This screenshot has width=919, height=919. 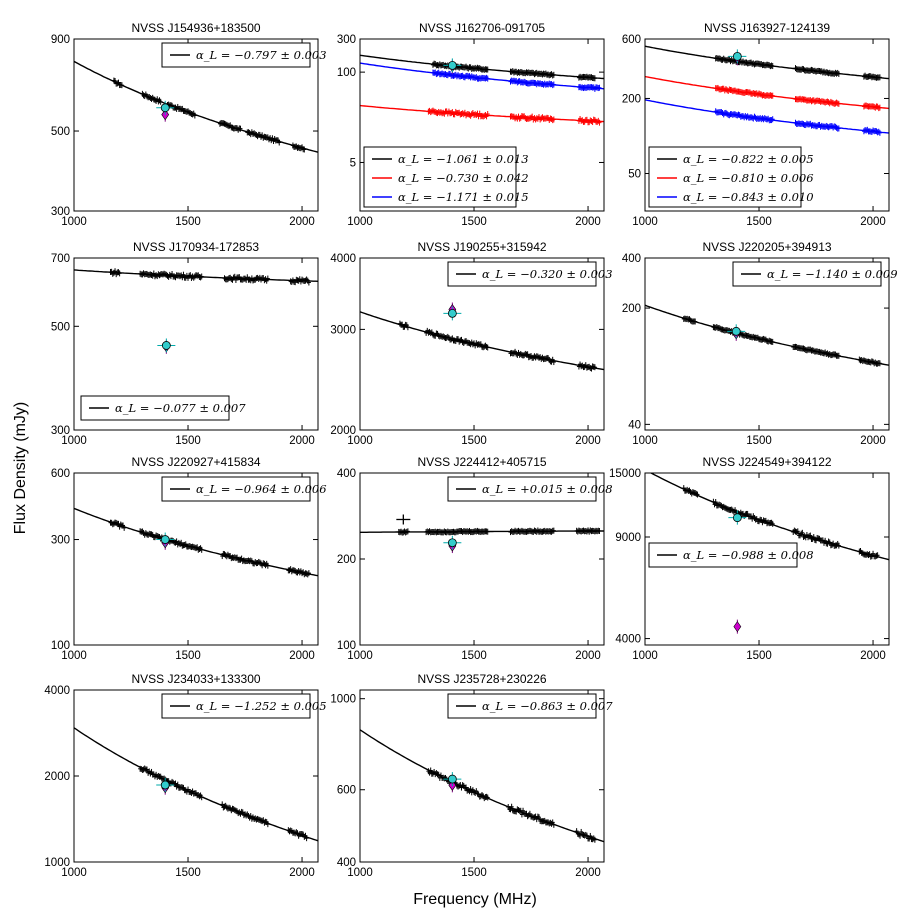 I want to click on x-axis-label: Frequency (MHz), so click(x=475, y=899).